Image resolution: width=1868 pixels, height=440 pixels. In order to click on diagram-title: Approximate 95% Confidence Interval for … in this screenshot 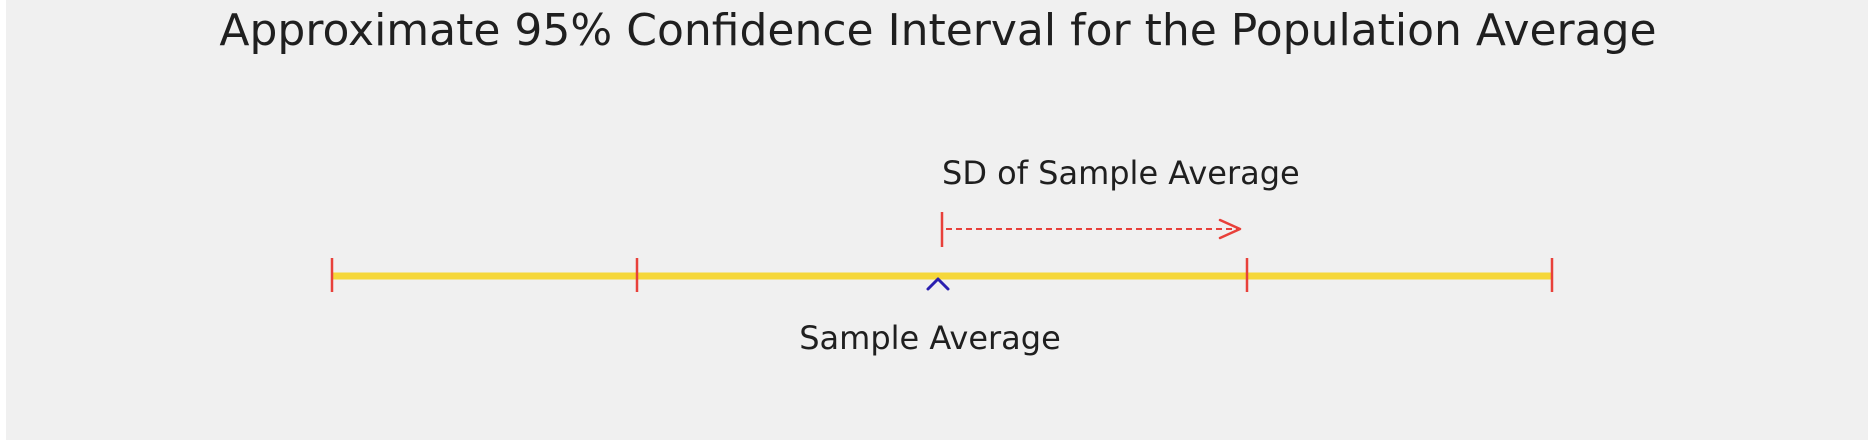, I will do `click(937, 30)`.